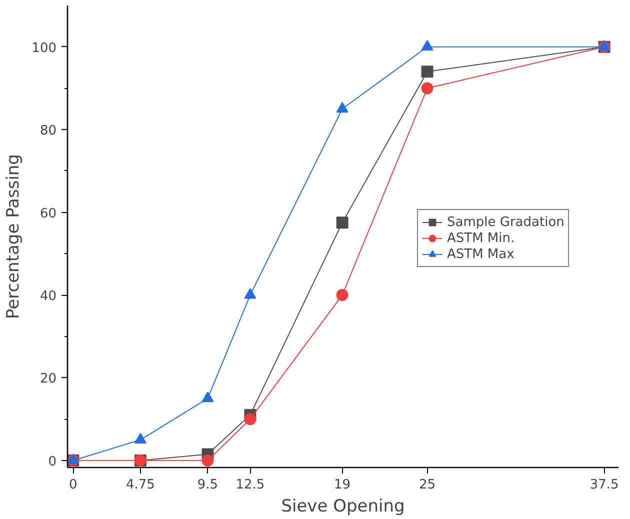  Describe the element at coordinates (48, 379) in the screenshot. I see `y-tick-label: 20` at that location.